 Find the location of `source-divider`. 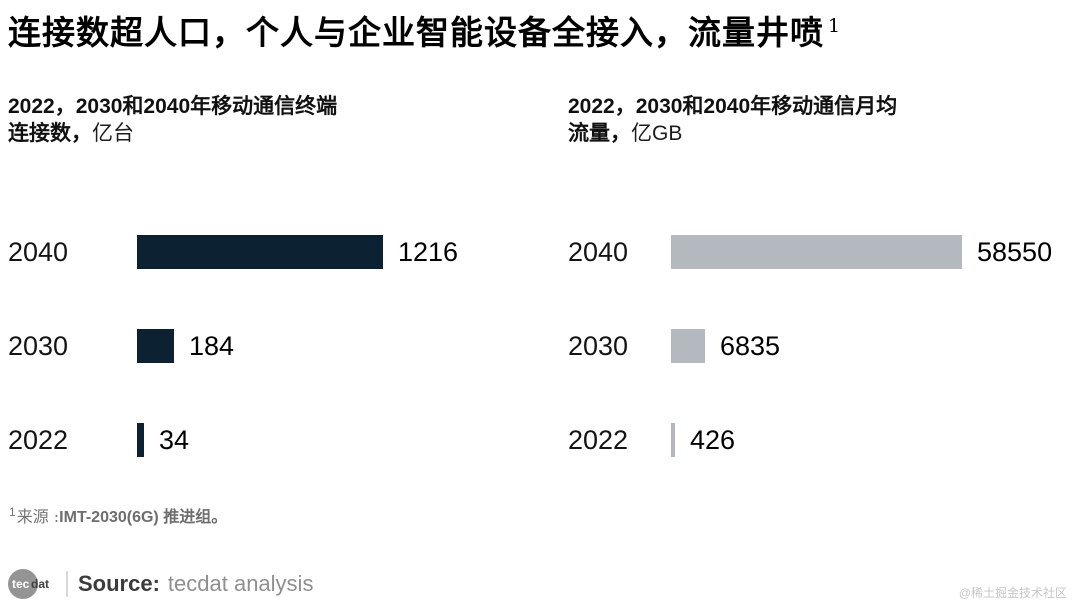

source-divider is located at coordinates (67, 584).